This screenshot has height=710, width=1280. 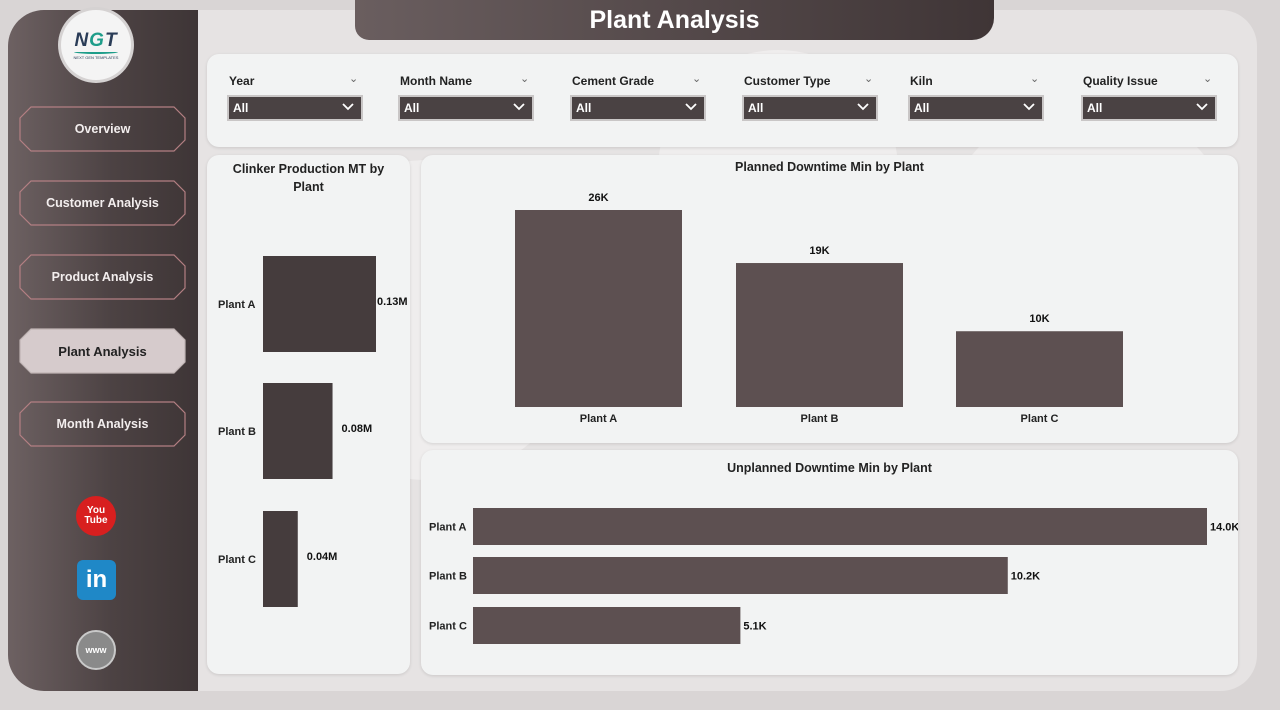 I want to click on planned-data-label: 19K, so click(x=819, y=251).